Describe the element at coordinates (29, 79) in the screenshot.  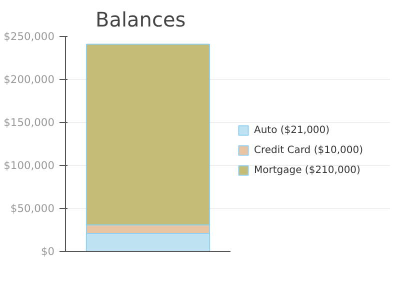
I see `y-tick-label: $200,000` at that location.